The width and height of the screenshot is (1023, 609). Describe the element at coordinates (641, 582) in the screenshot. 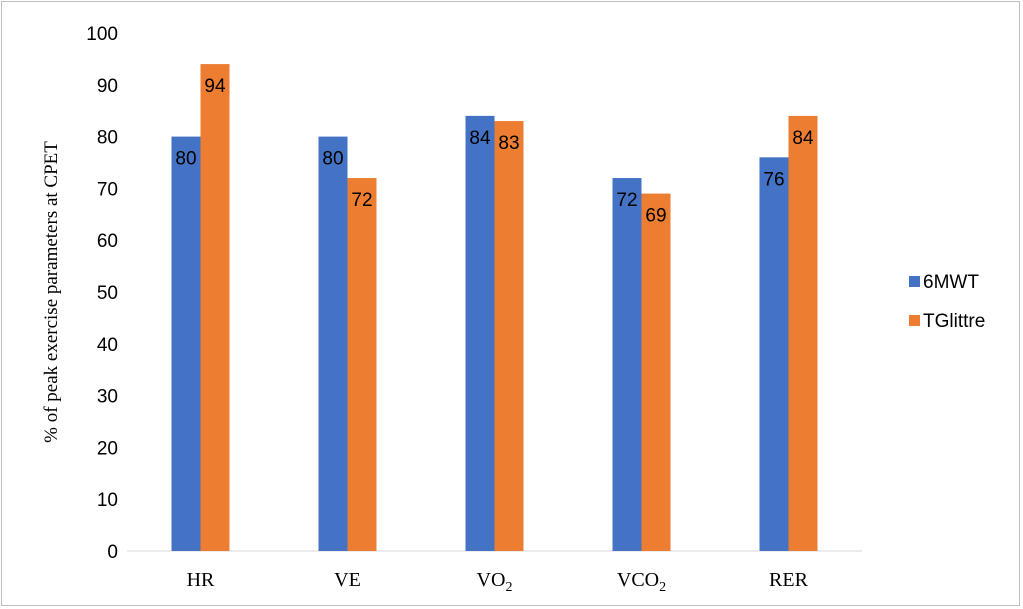

I see `x-tick-label-vco: VCO2` at that location.